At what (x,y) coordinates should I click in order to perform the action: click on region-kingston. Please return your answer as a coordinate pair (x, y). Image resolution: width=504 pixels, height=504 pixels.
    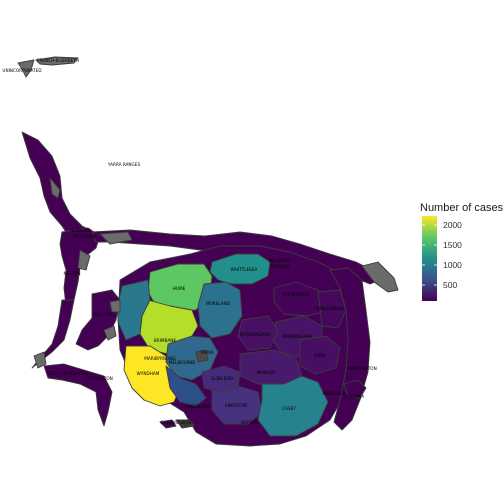
    Looking at the image, I should click on (237, 405).